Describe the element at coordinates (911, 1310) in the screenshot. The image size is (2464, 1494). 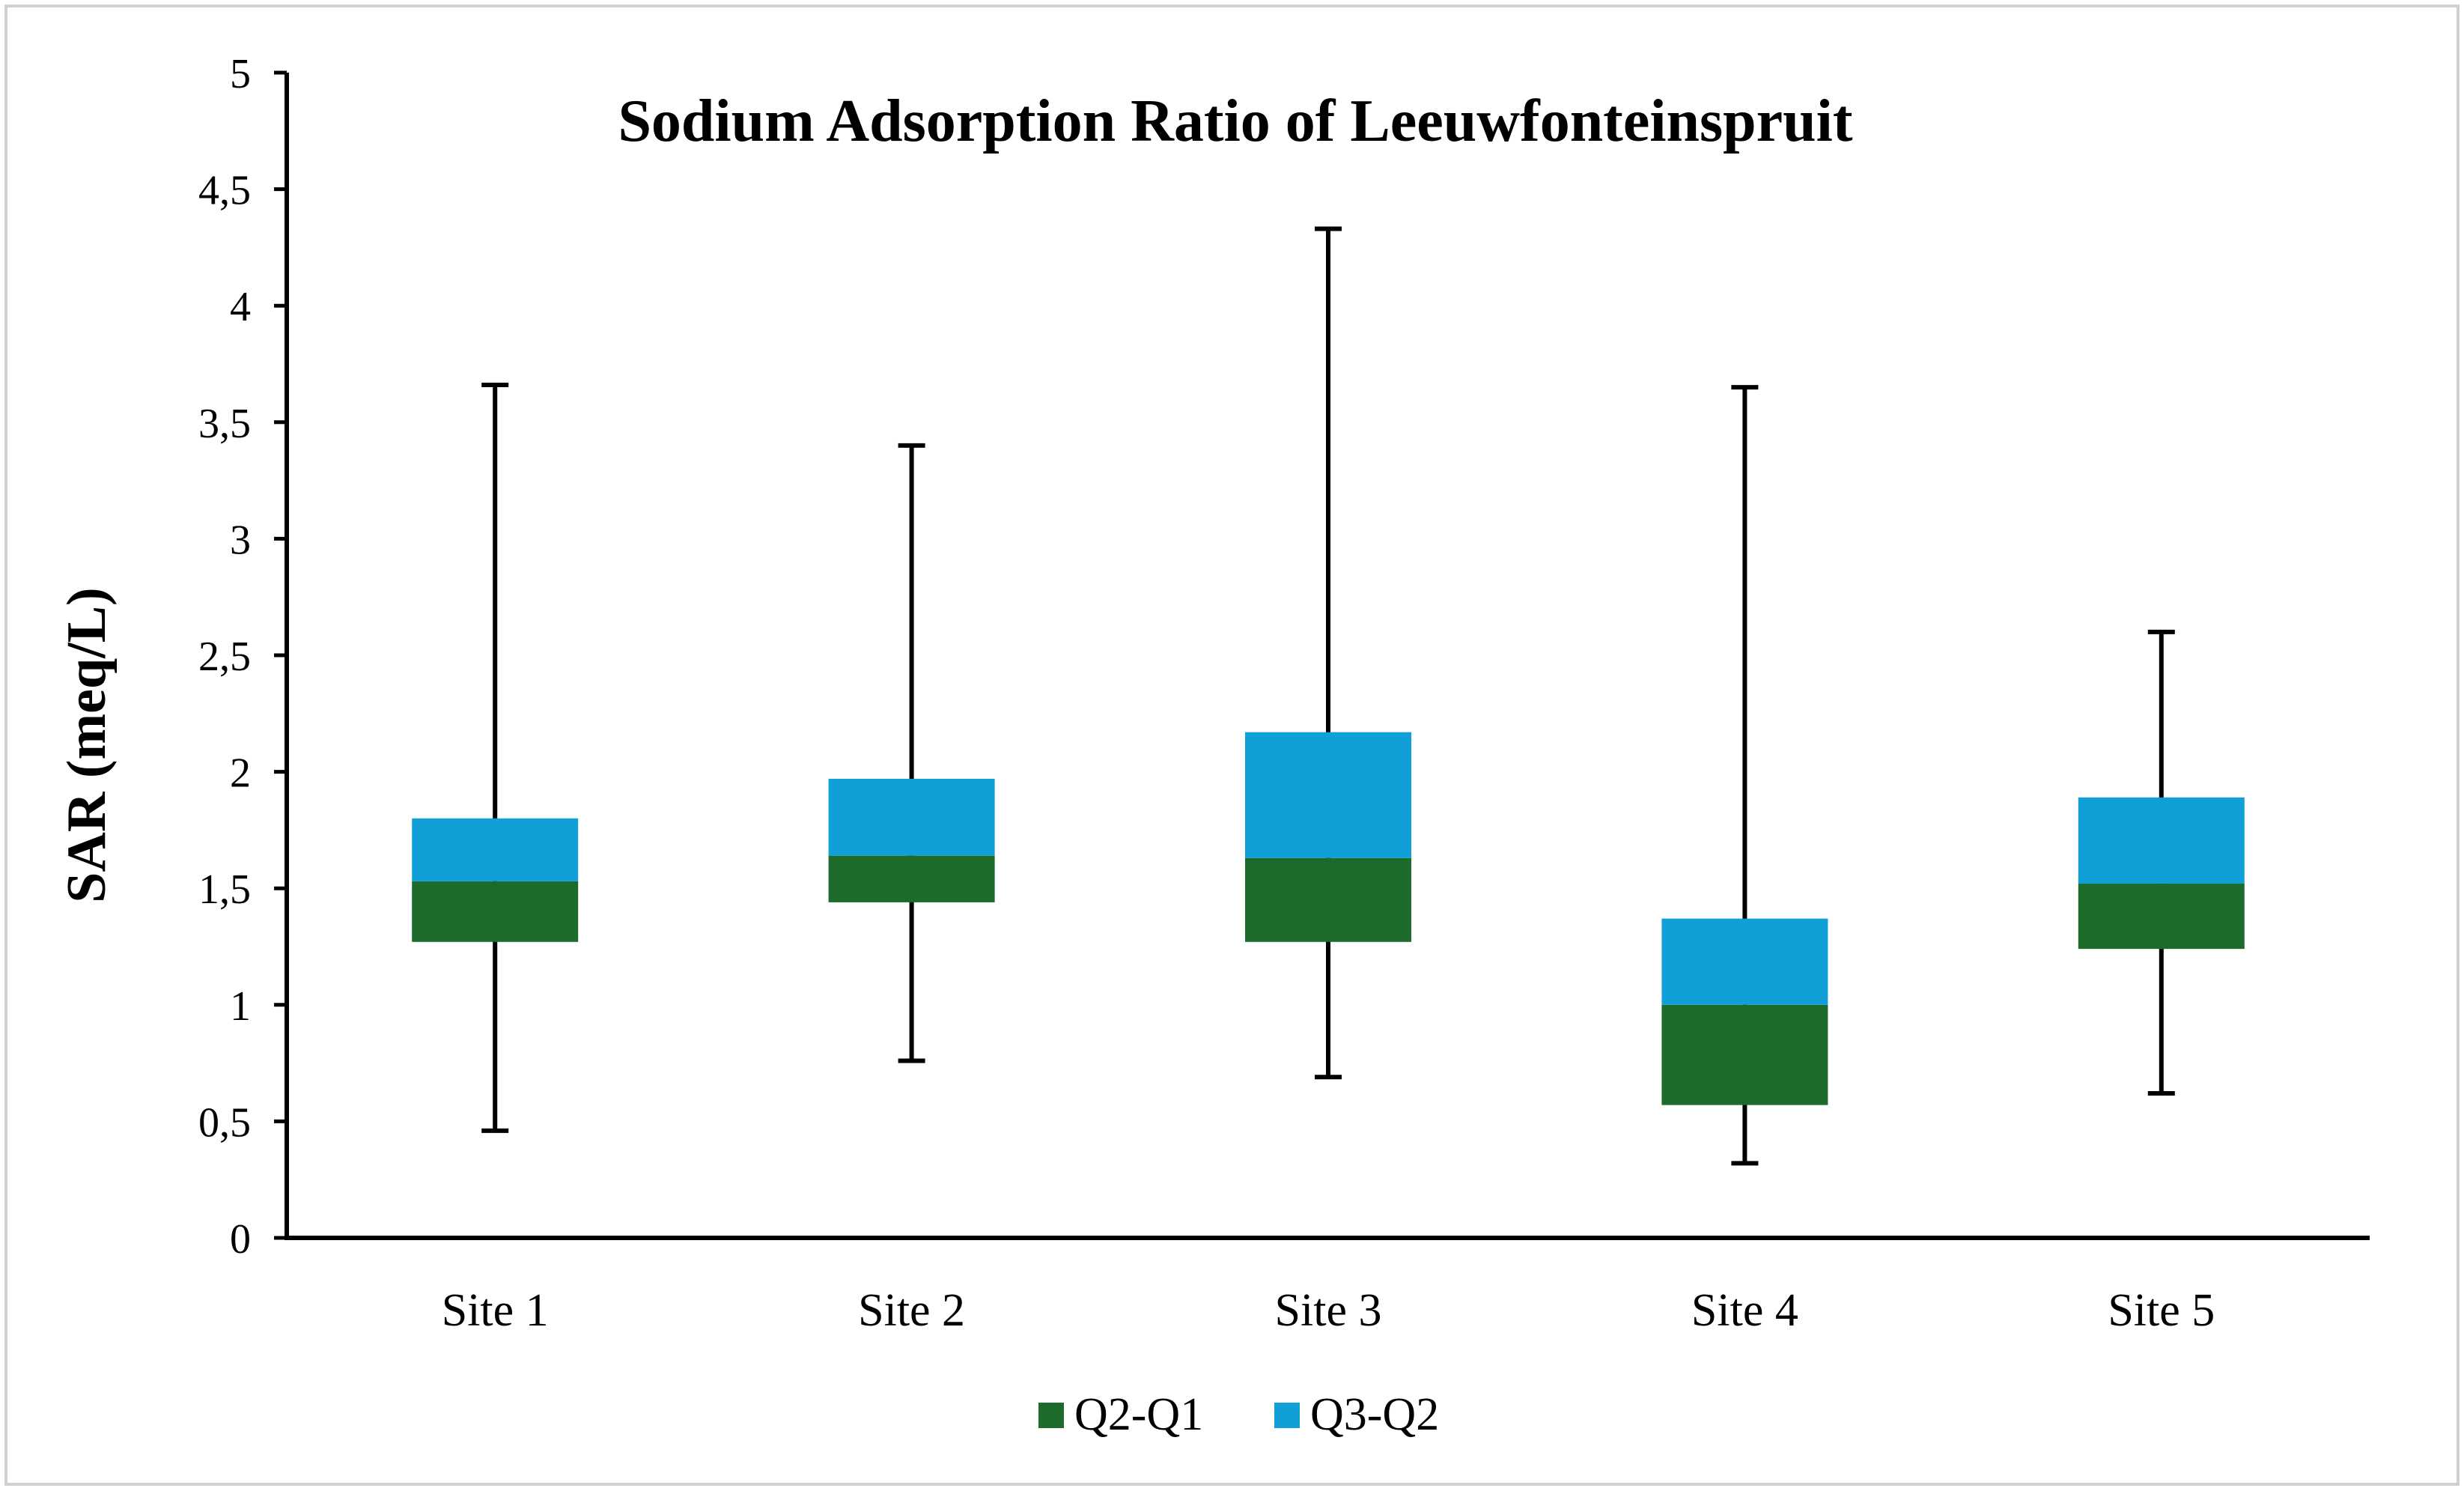
I see `x-tick-label: Site 2` at that location.